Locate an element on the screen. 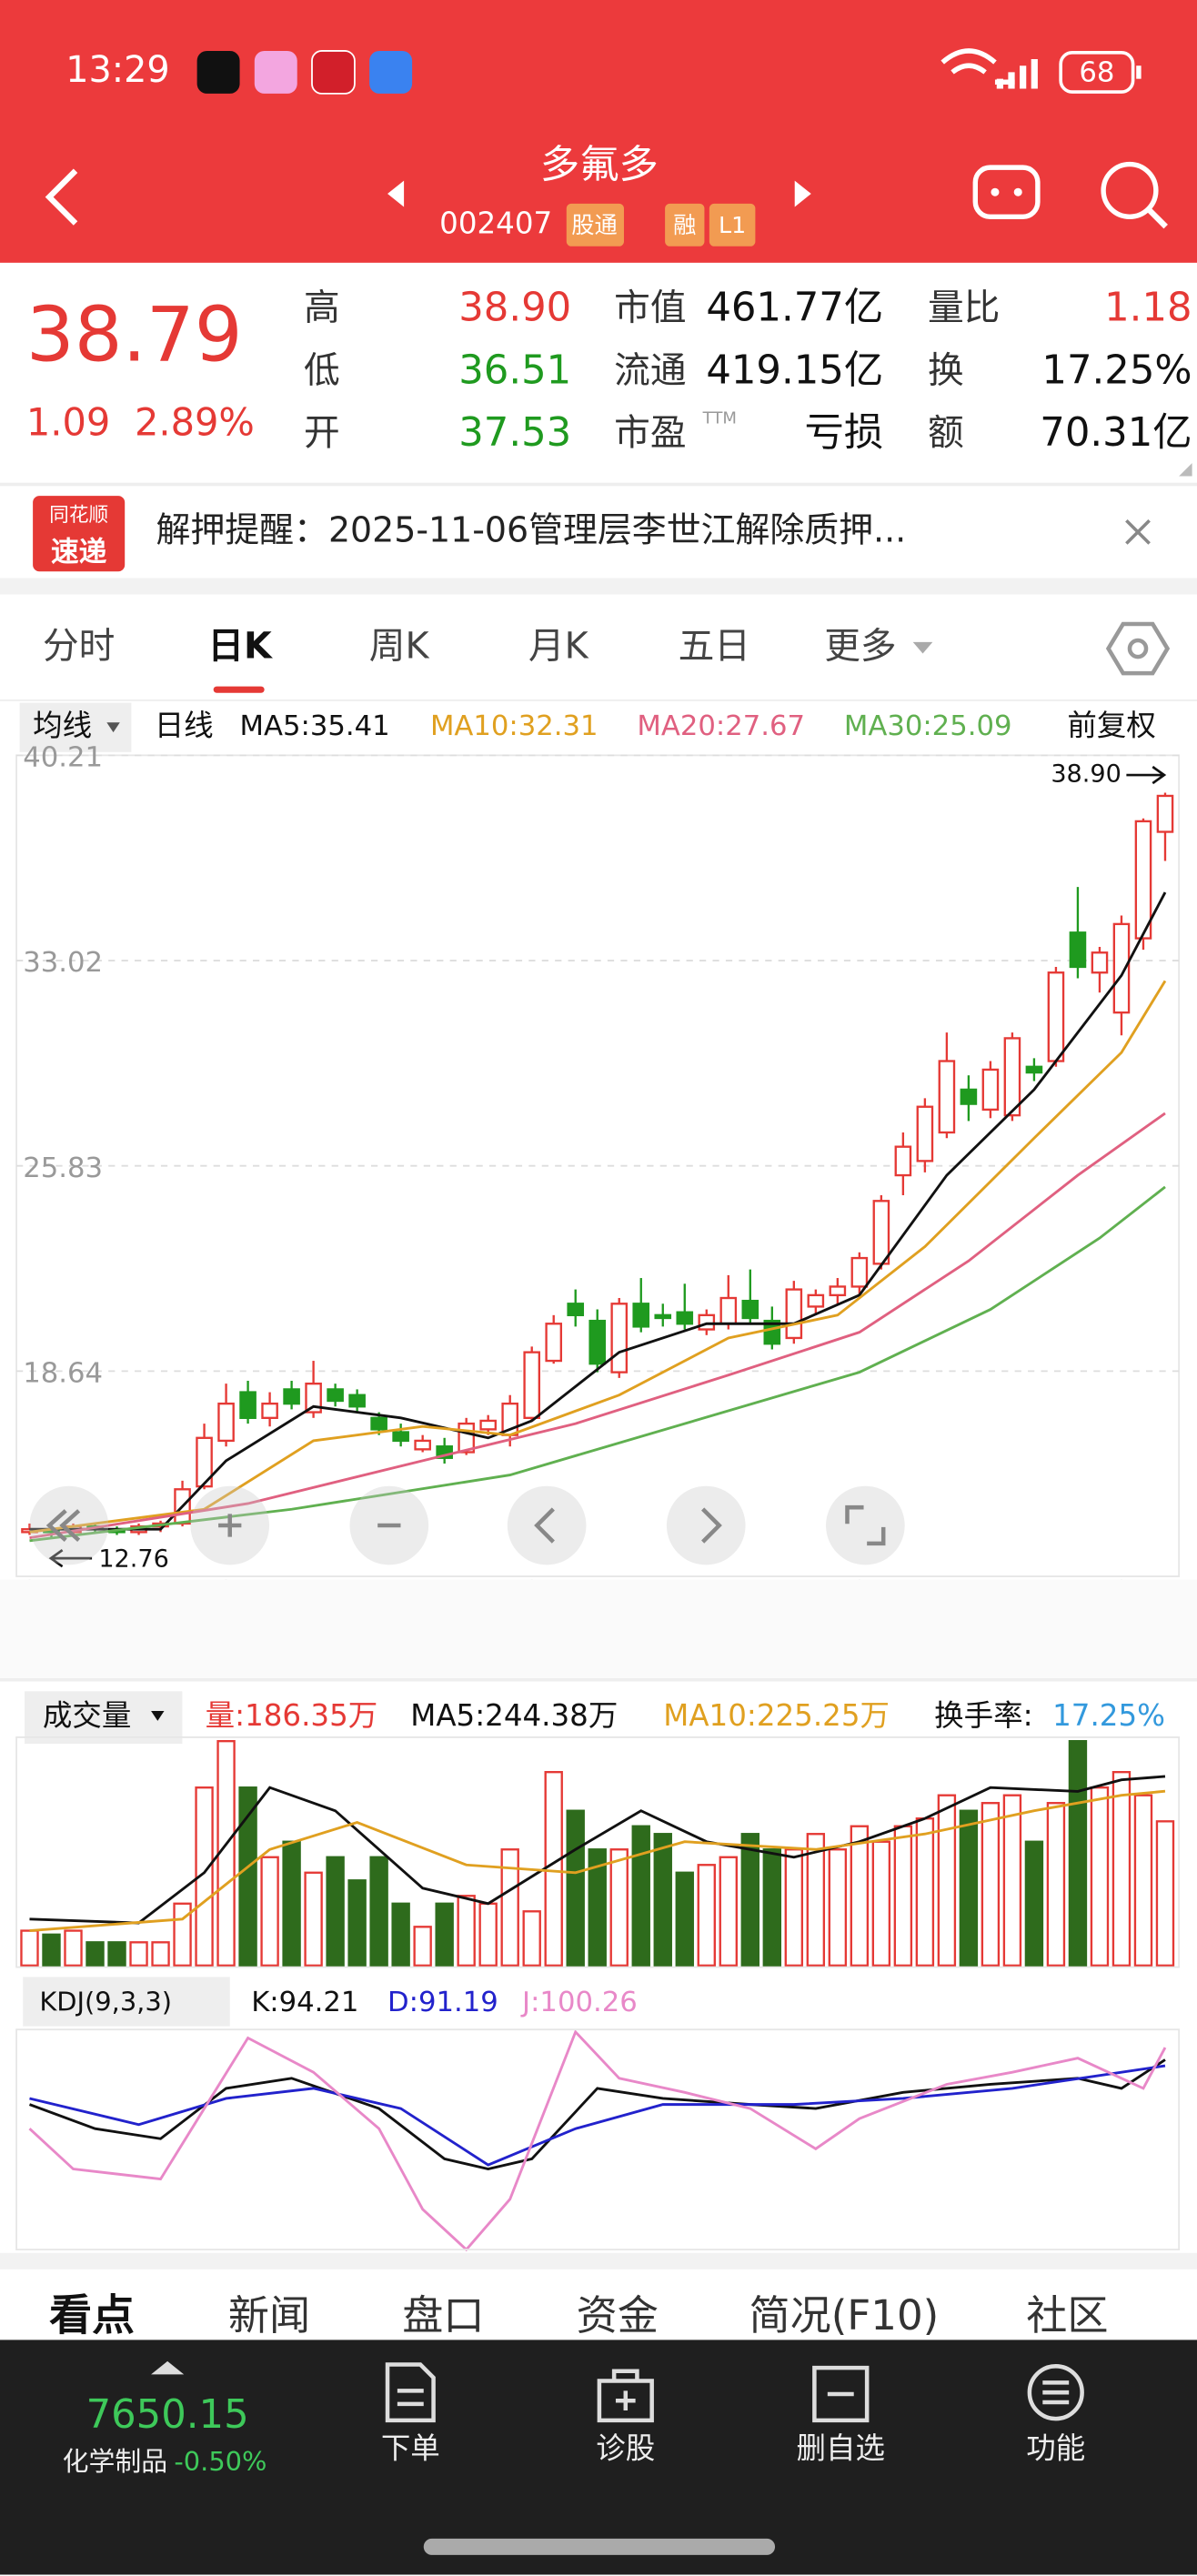 The height and width of the screenshot is (2576, 1197). bottom-tab: 新闻 is located at coordinates (269, 2315).